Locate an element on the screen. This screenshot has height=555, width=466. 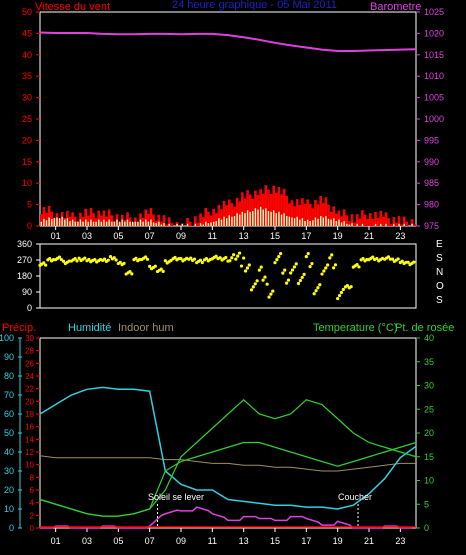
precip-tick-label: 22 is located at coordinates (29, 389).